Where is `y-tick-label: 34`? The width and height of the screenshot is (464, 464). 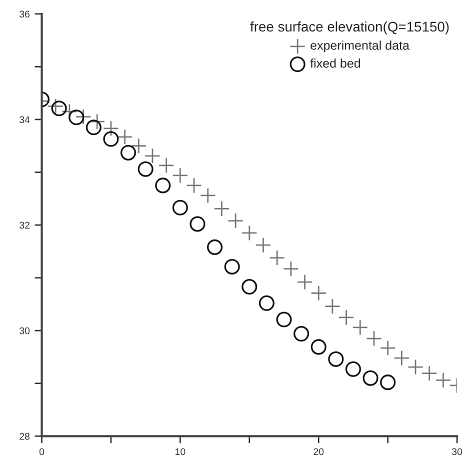
y-tick-label: 34 is located at coordinates (25, 120).